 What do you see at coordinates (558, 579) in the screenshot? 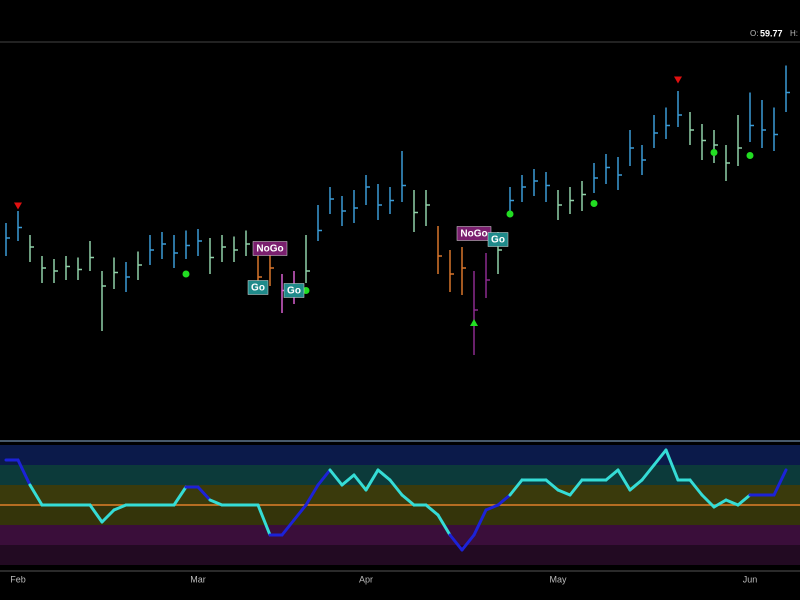
I see `x-tick-label: May` at bounding box center [558, 579].